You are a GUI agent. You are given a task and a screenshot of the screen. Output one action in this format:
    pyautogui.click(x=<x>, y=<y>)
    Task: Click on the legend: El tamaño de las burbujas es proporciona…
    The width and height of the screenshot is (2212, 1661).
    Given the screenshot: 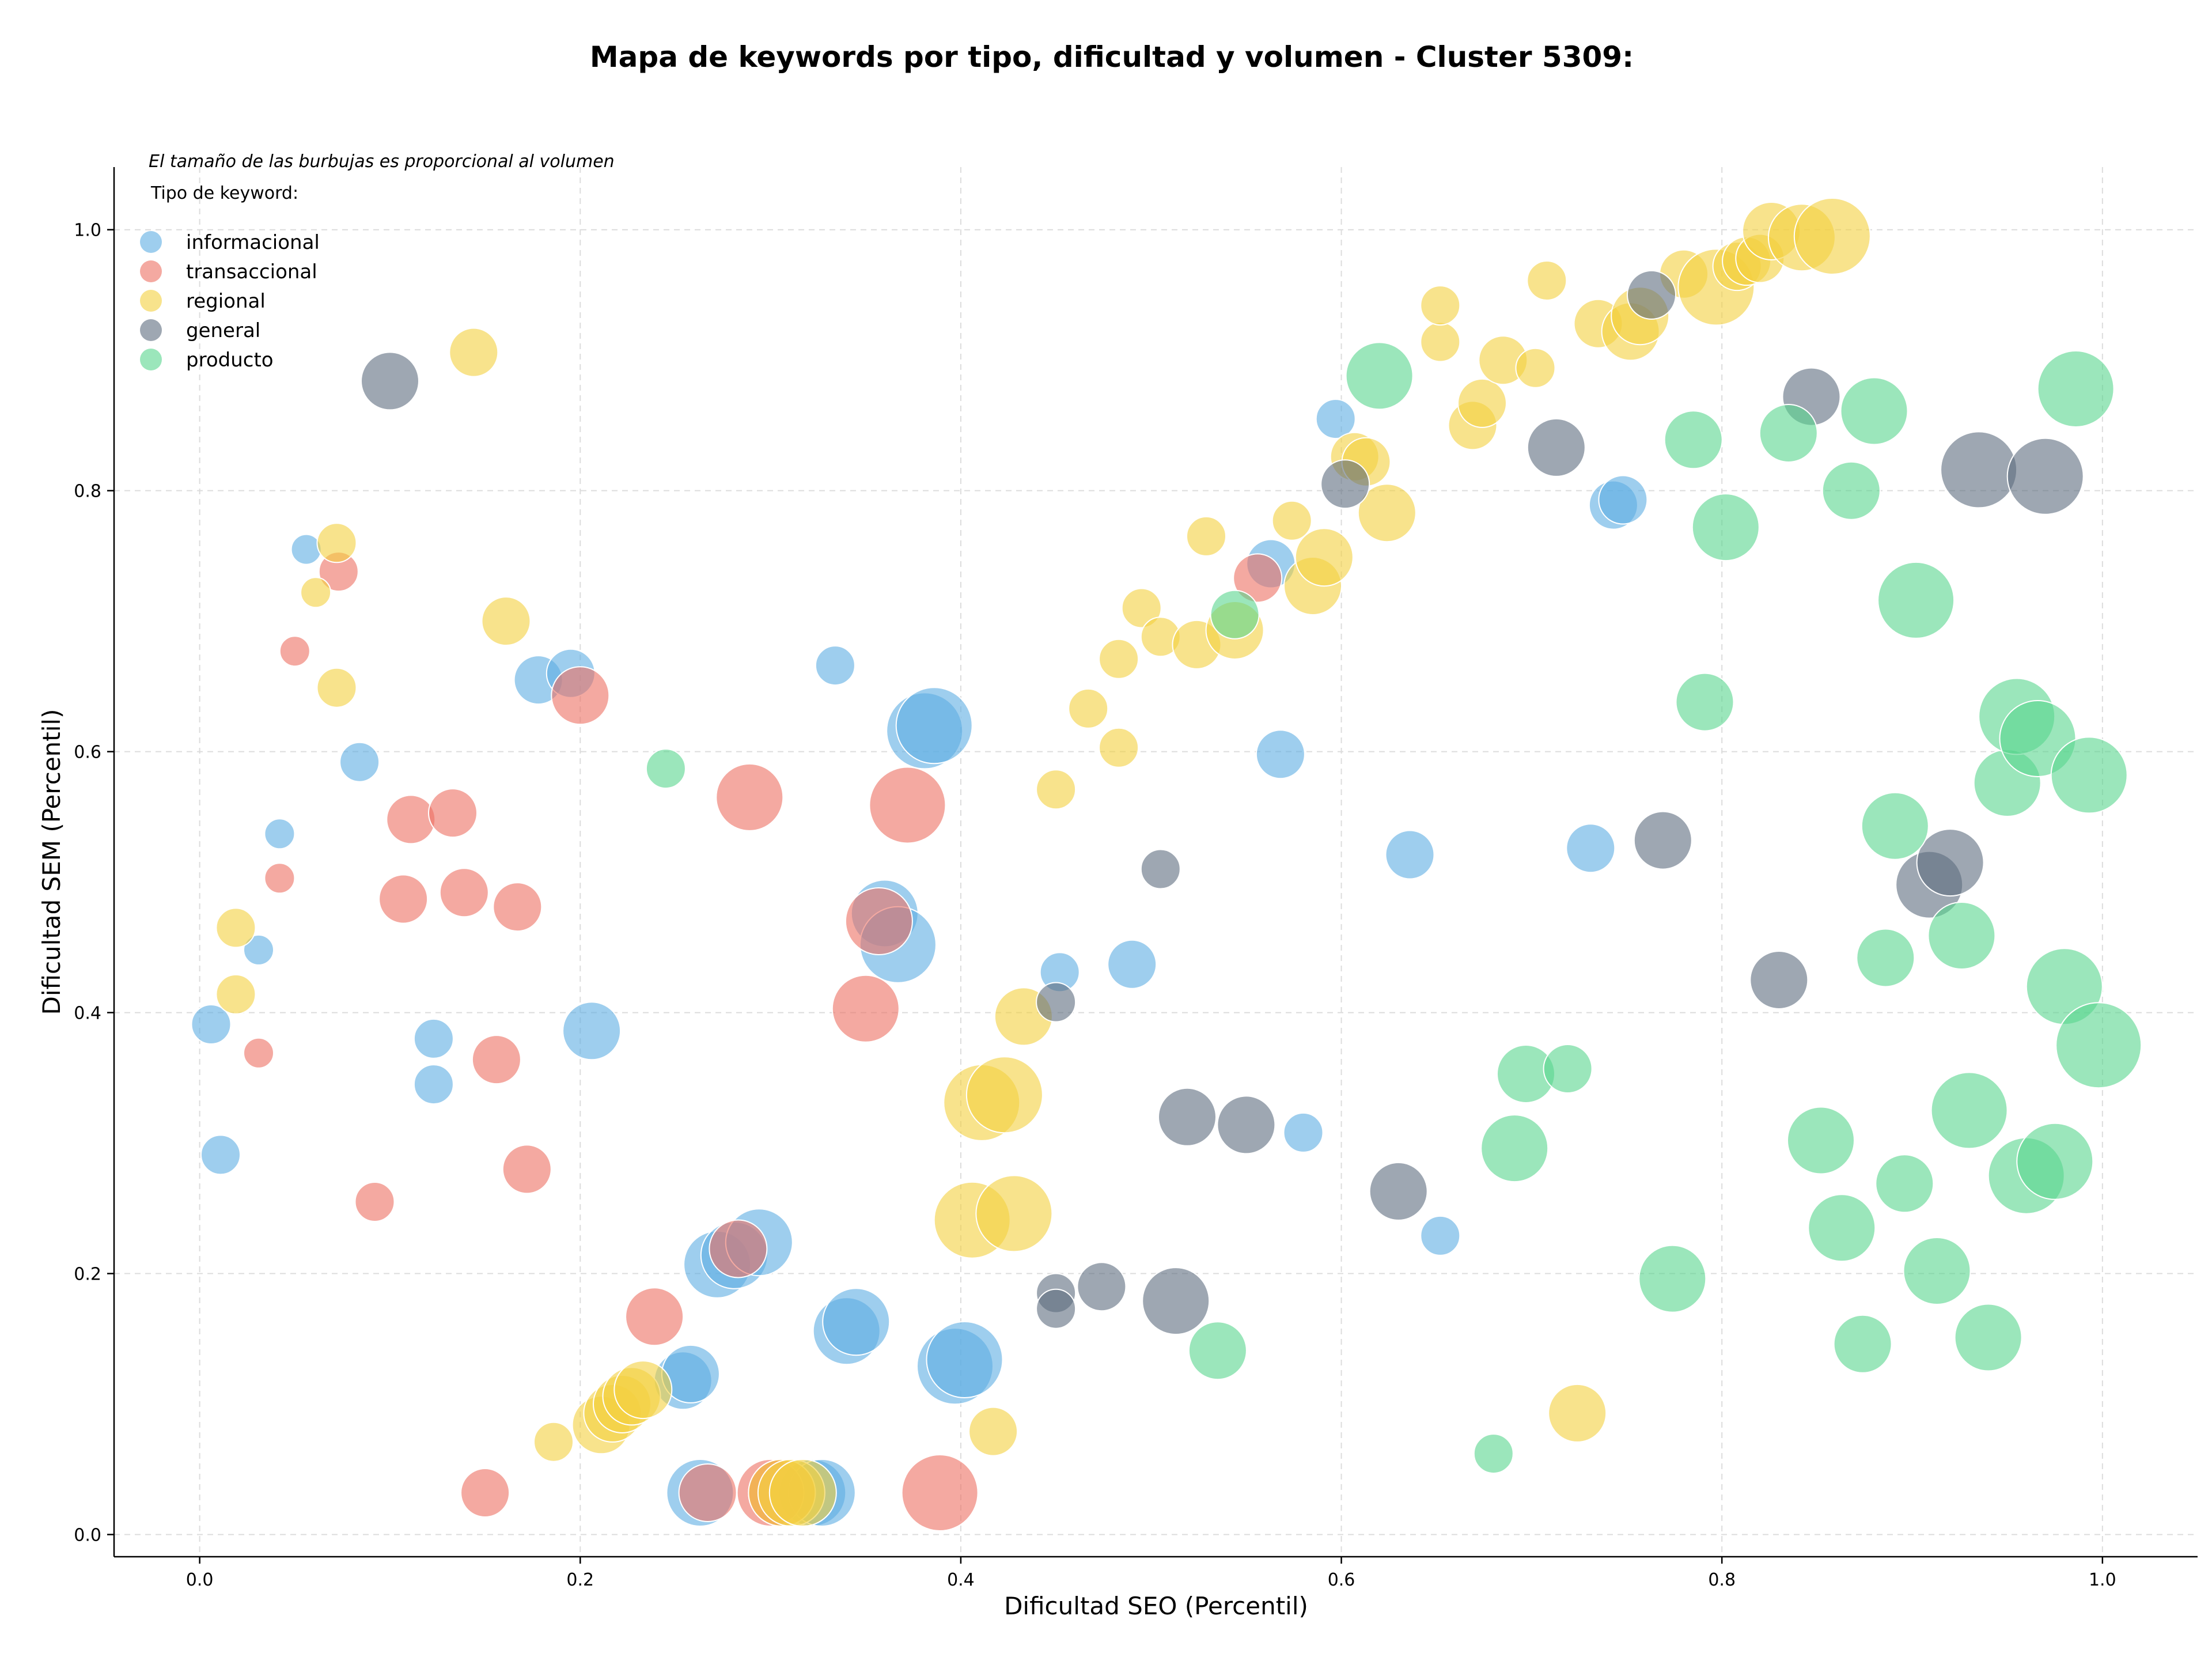 What is the action you would take?
    pyautogui.click(x=377, y=262)
    